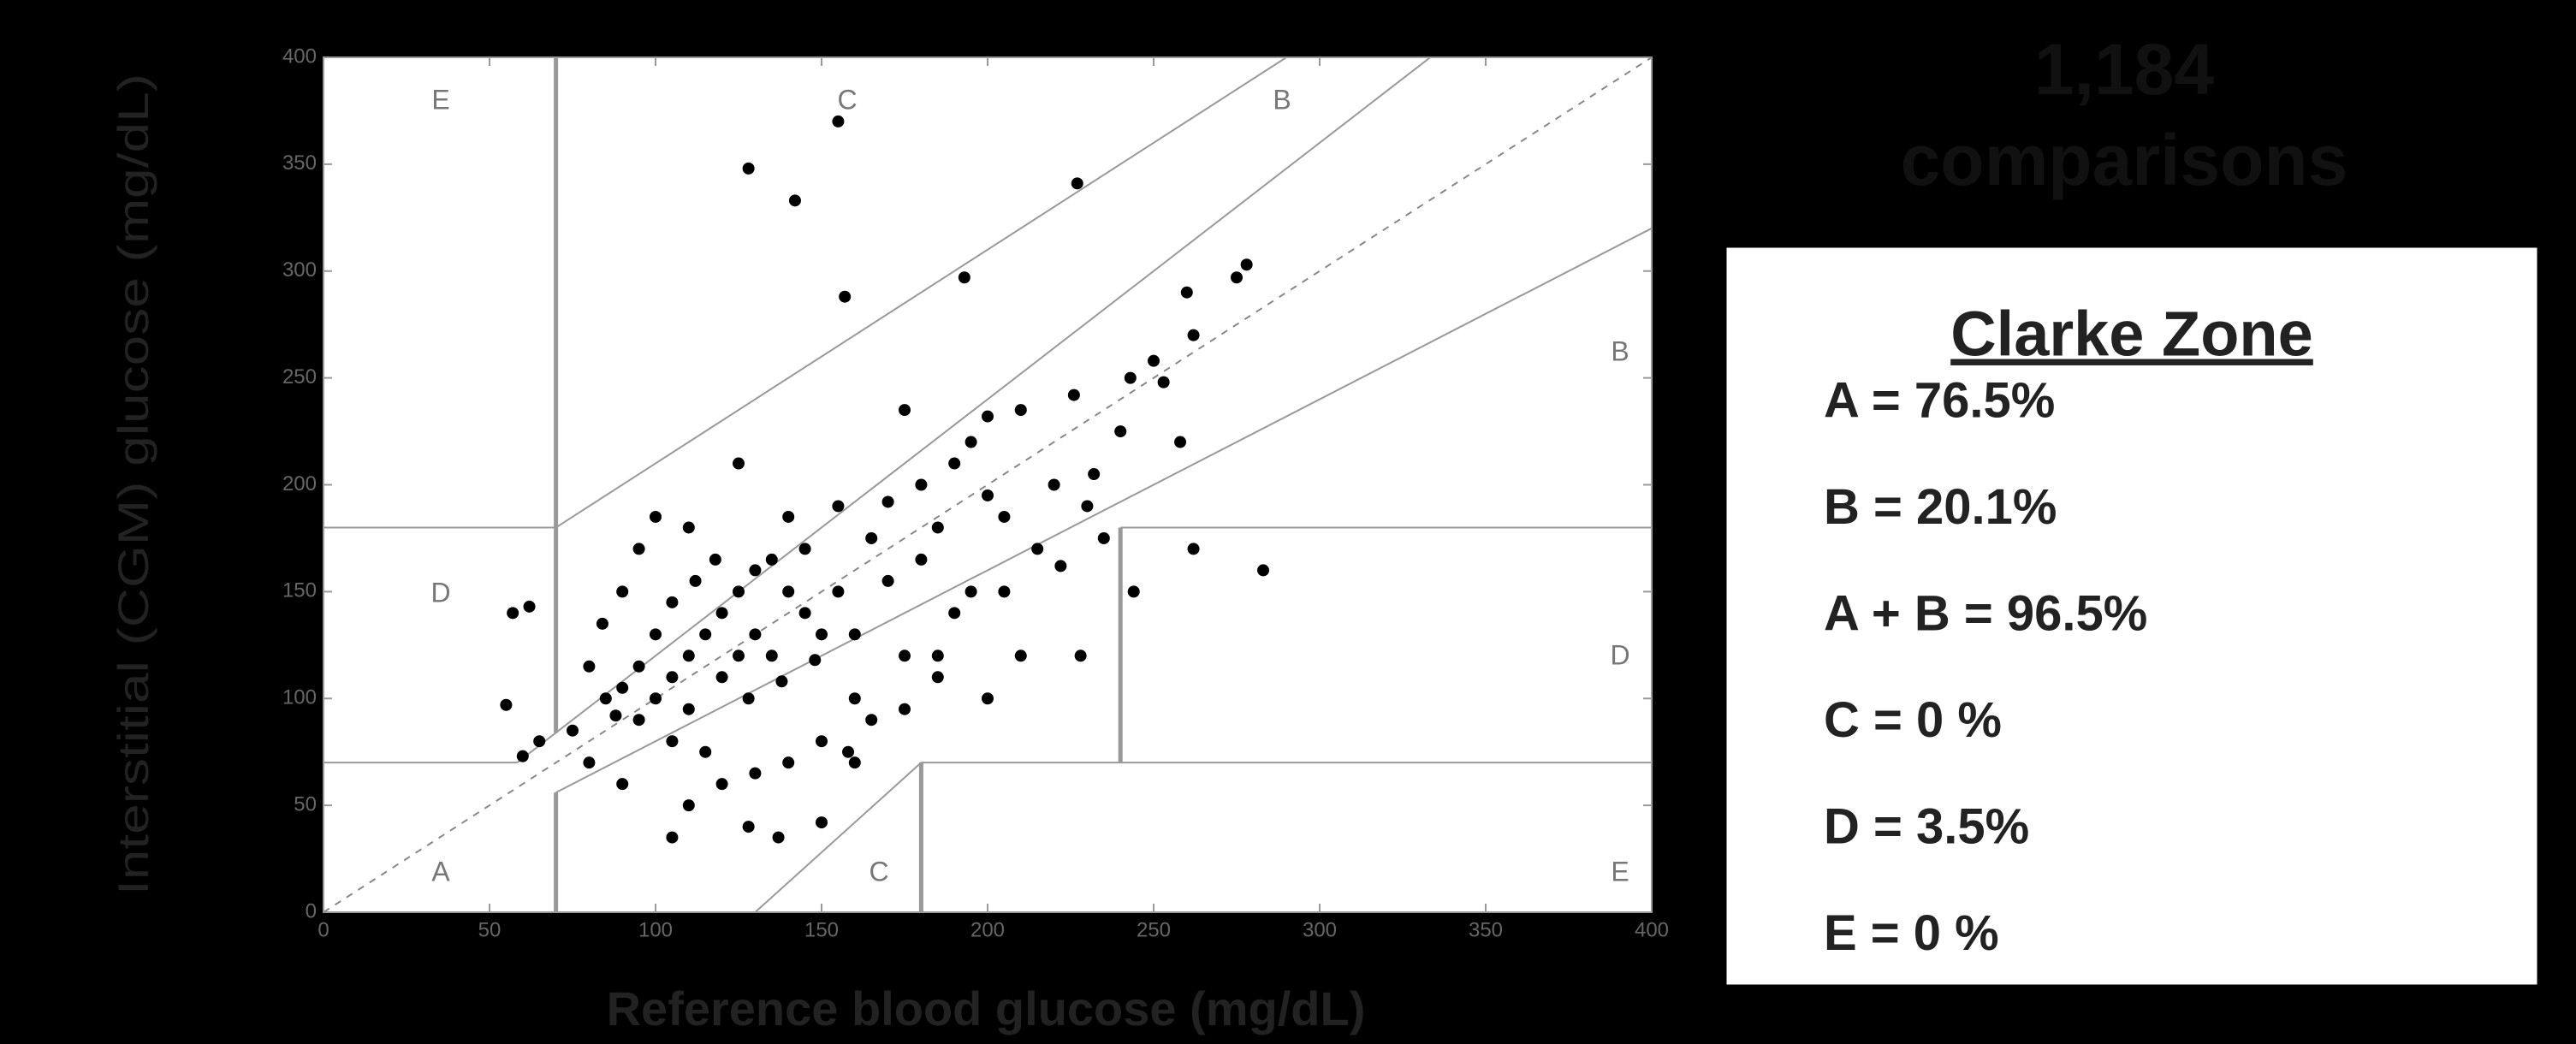 This screenshot has width=2576, height=1044. Describe the element at coordinates (2124, 69) in the screenshot. I see `count: 1,184` at that location.